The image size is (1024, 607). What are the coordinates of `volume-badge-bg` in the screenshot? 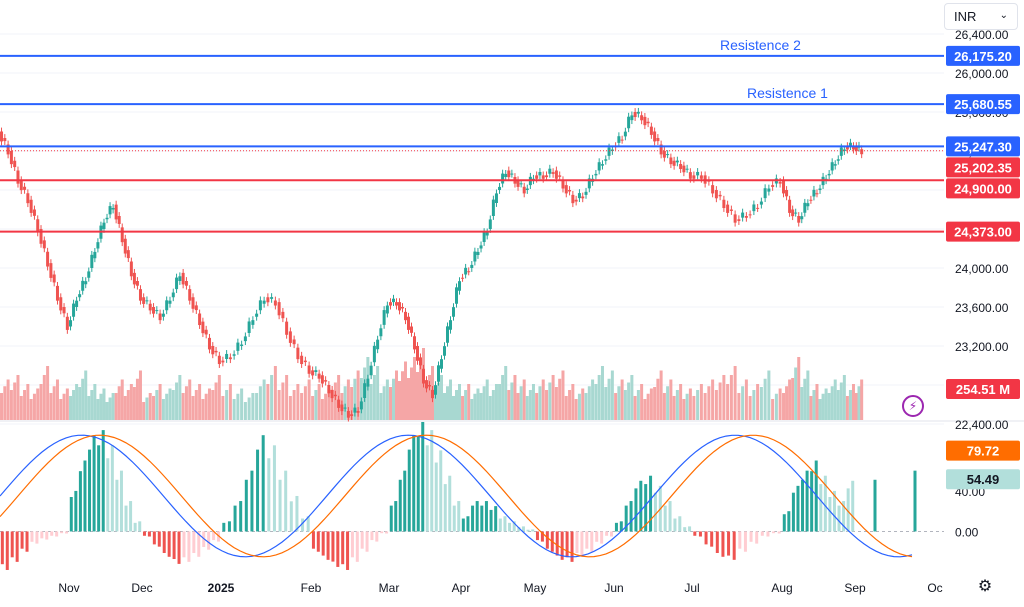 It's located at (983, 389).